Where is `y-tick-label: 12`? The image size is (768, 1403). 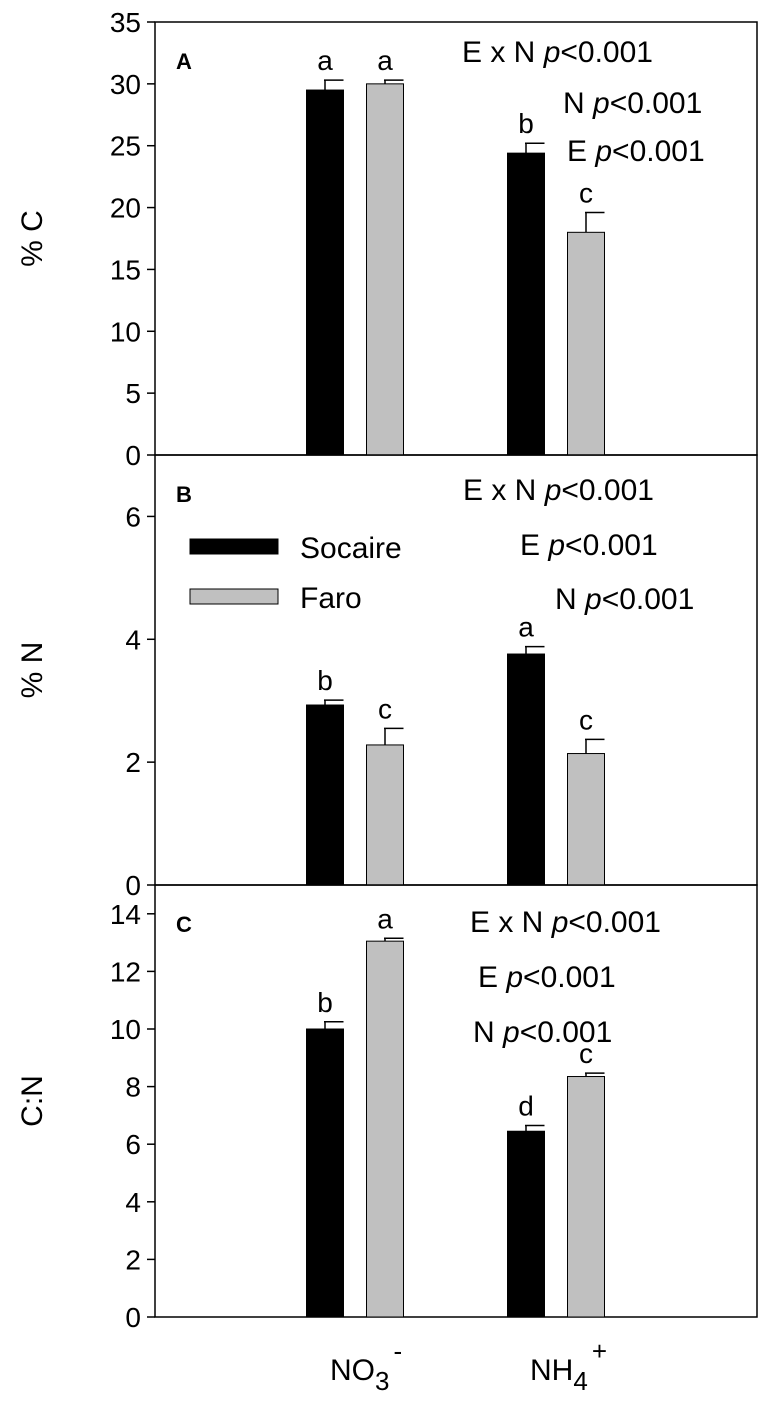
y-tick-label: 12 is located at coordinates (125, 971).